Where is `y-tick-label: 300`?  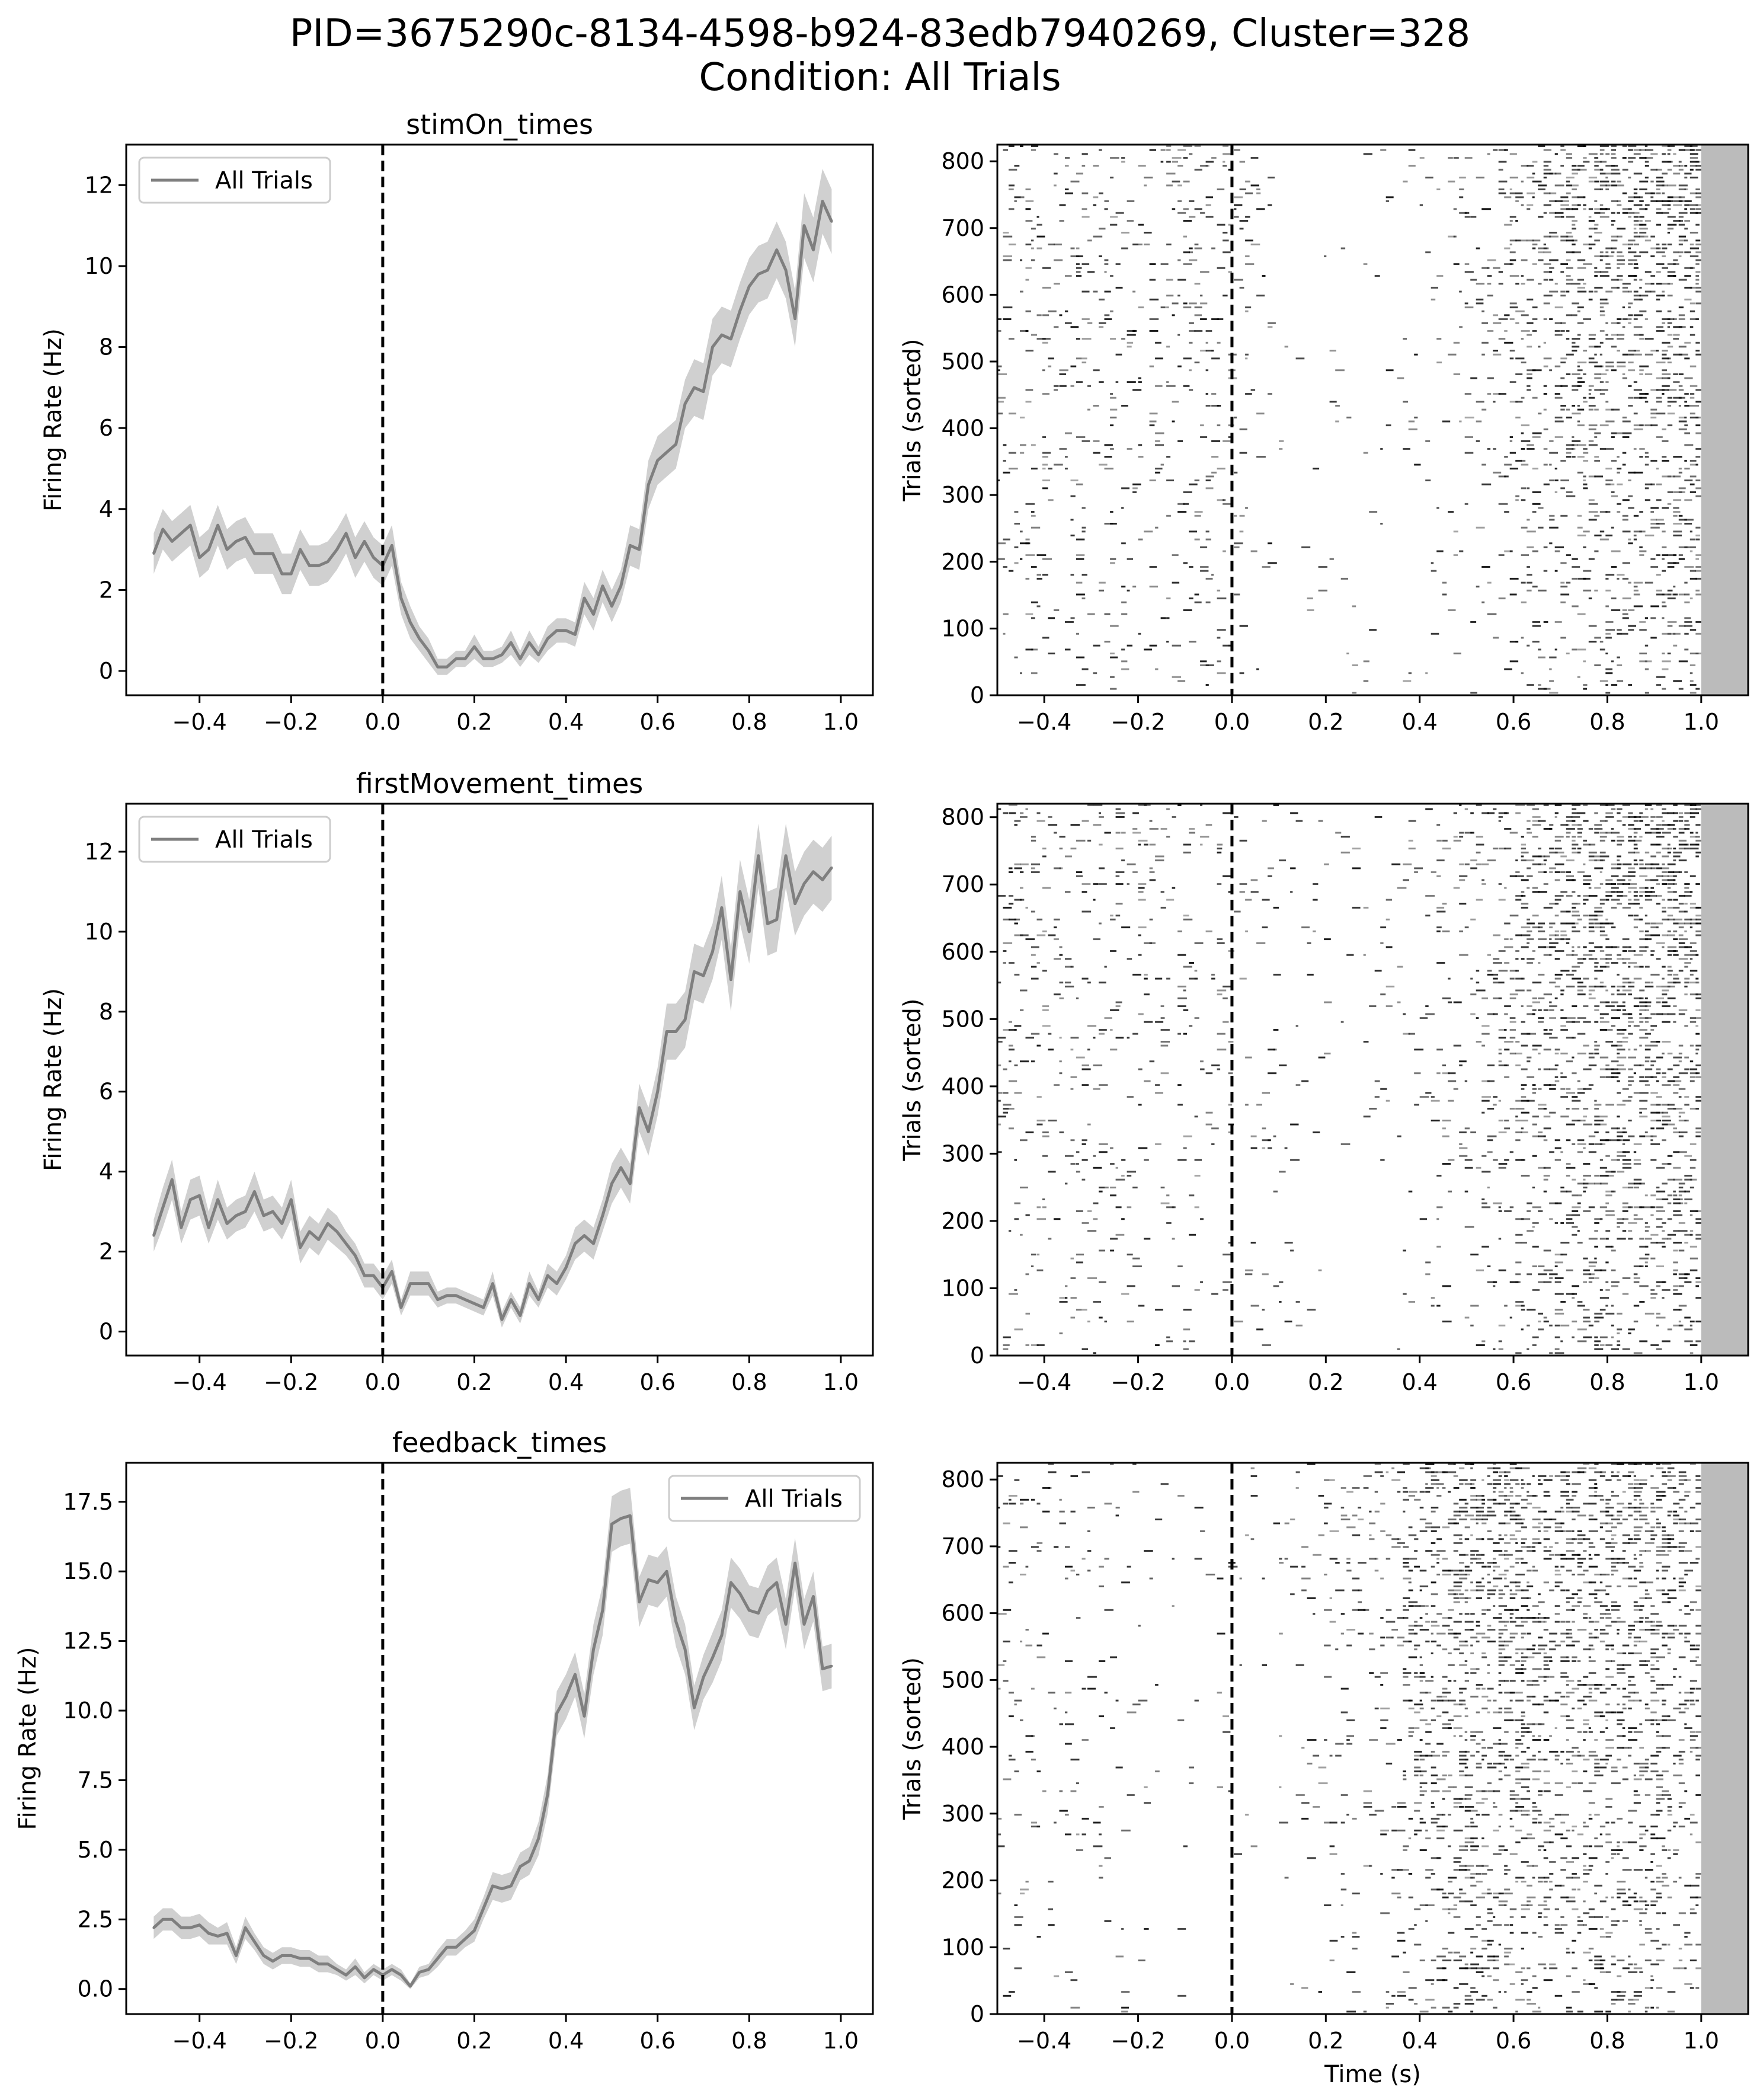
y-tick-label: 300 is located at coordinates (962, 1153).